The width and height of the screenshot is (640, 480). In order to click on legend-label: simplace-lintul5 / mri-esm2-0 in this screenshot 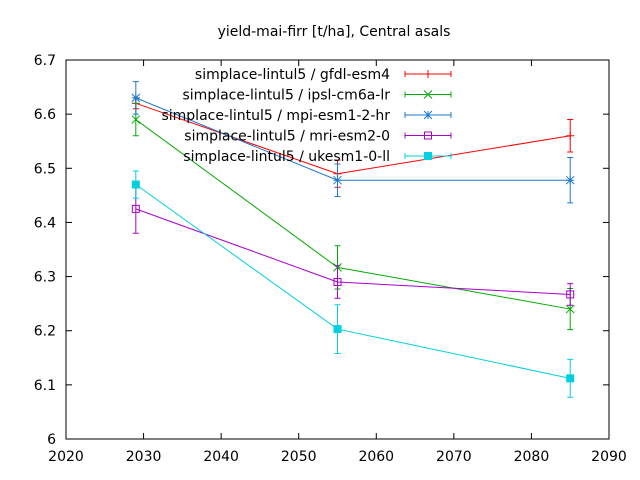, I will do `click(287, 137)`.